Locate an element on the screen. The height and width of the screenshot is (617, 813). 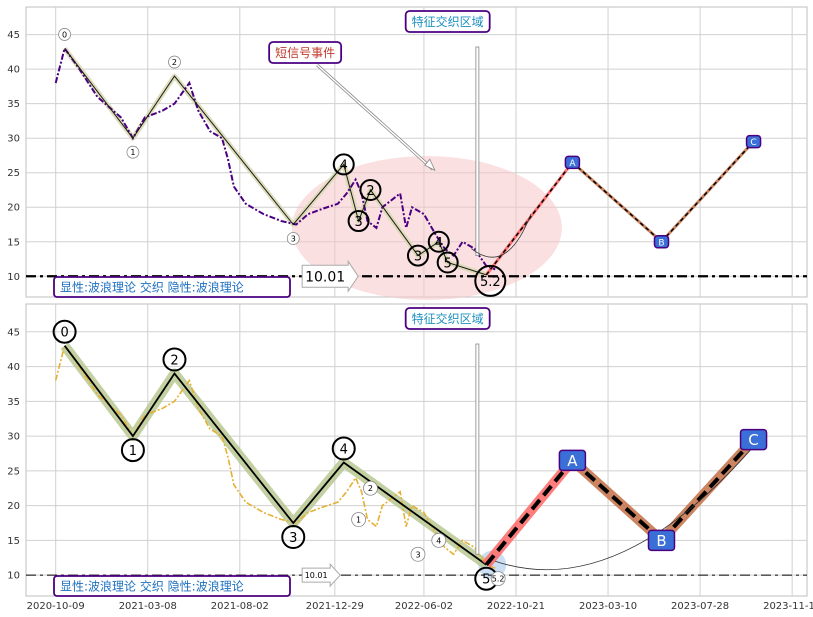
minor-label: 2 is located at coordinates (370, 488).